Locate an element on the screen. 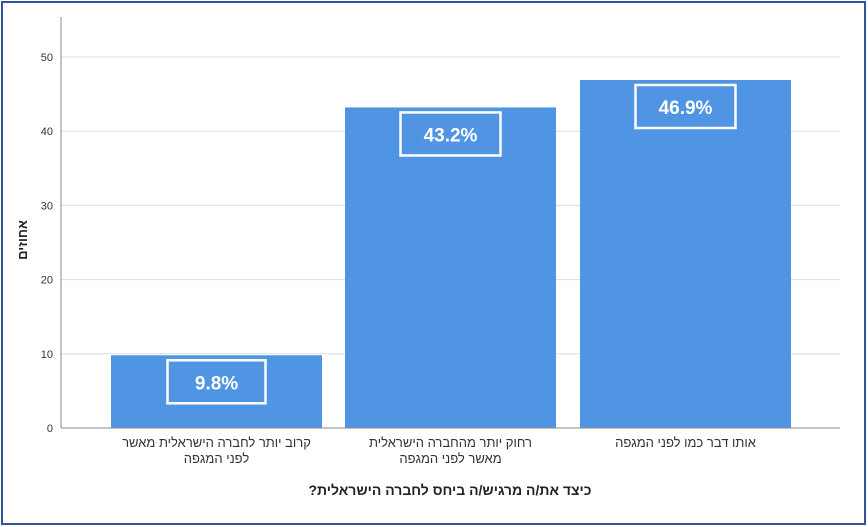 Image resolution: width=868 pixels, height=527 pixels. x-tick-label: מאשר לפני המגפה is located at coordinates (450, 458).